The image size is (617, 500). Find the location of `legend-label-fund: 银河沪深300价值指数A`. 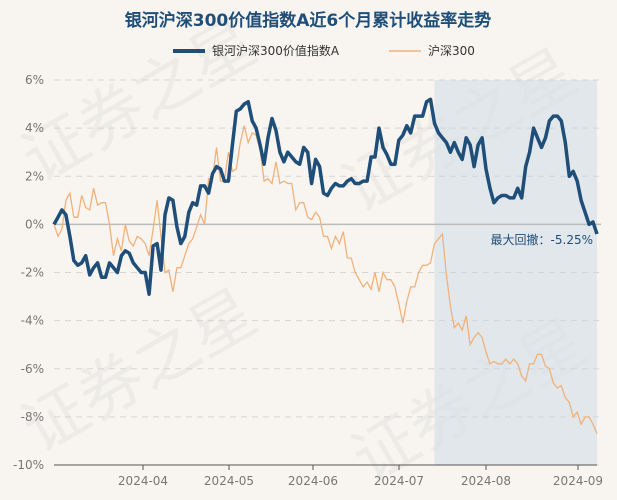

legend-label-fund: 银河沪深300价值指数A is located at coordinates (276, 50).